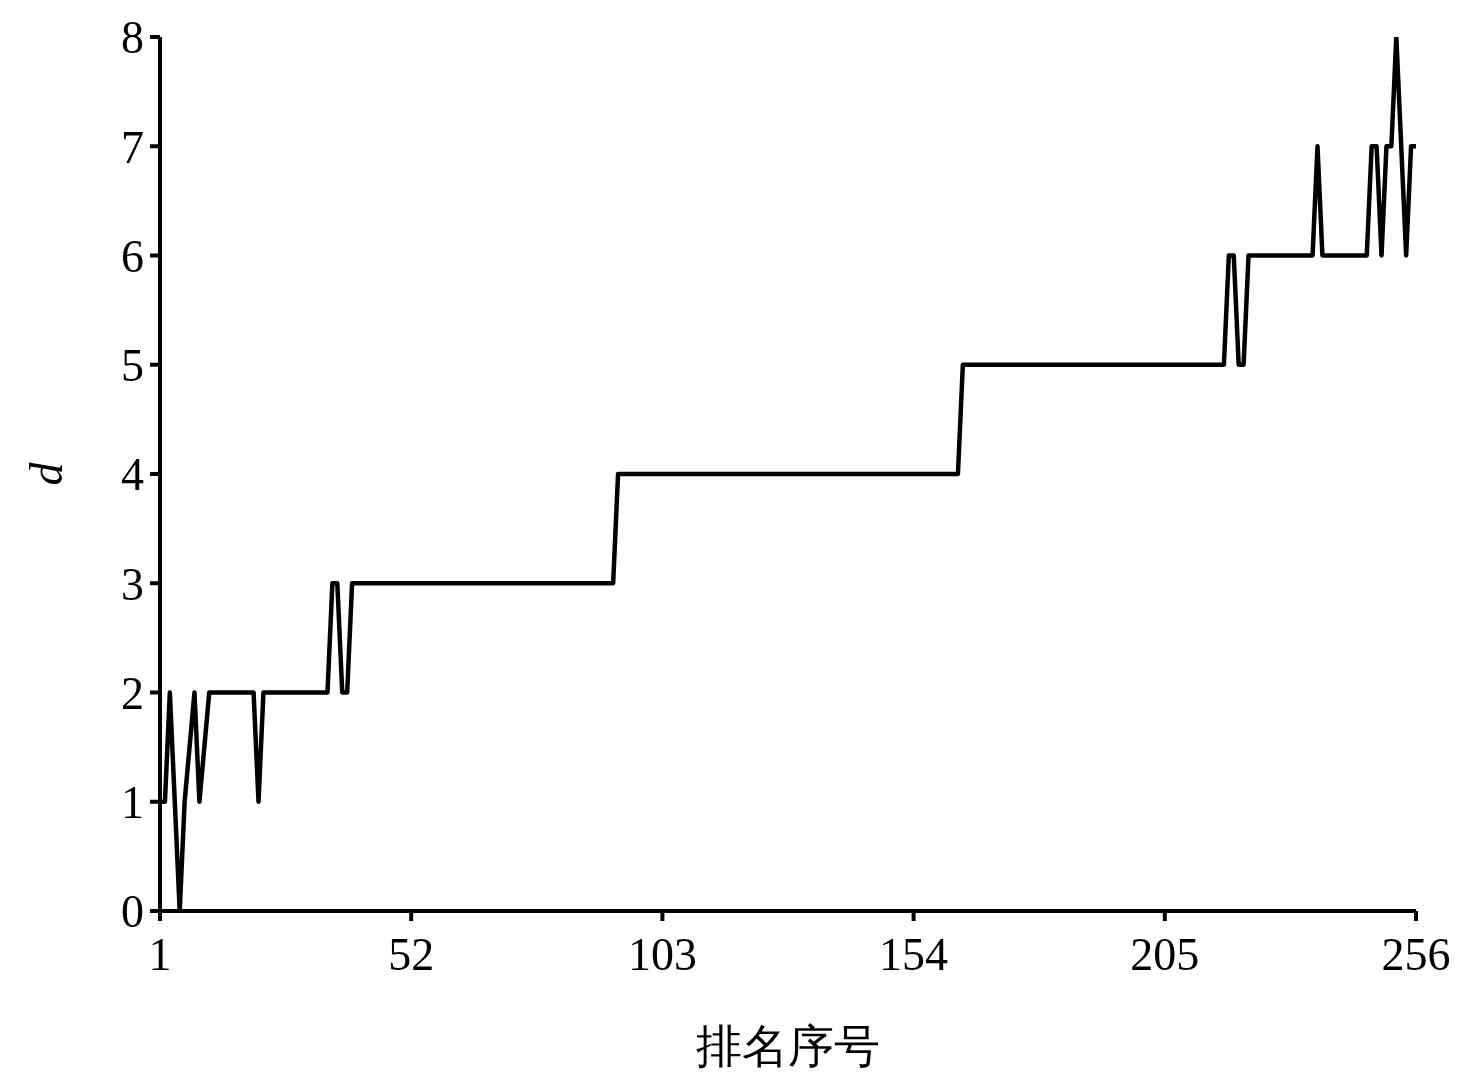  Describe the element at coordinates (132, 693) in the screenshot. I see `y-tick-label: 2` at that location.